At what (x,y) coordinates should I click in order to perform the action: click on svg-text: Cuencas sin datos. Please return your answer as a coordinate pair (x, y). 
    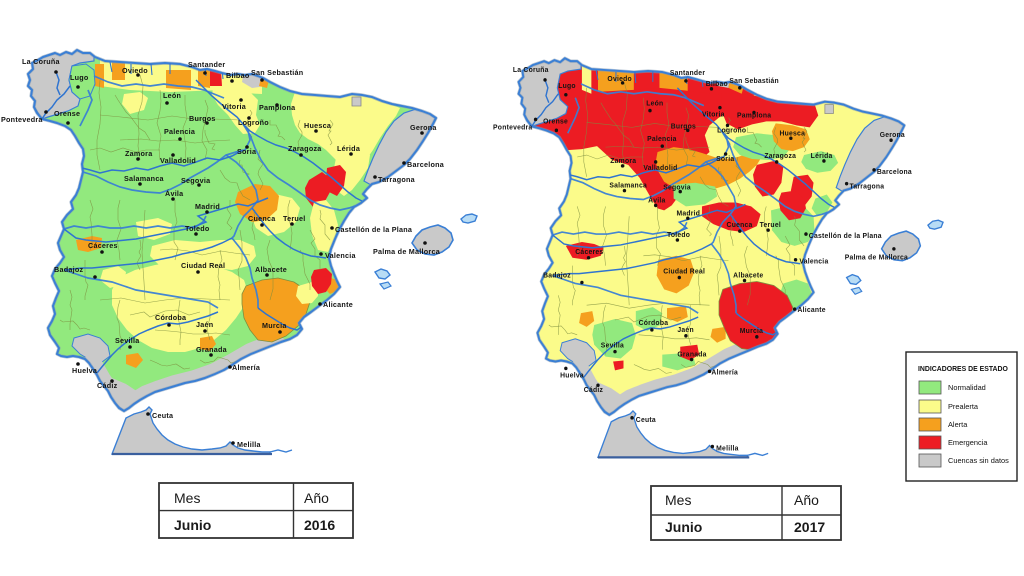
    Looking at the image, I should click on (978, 460).